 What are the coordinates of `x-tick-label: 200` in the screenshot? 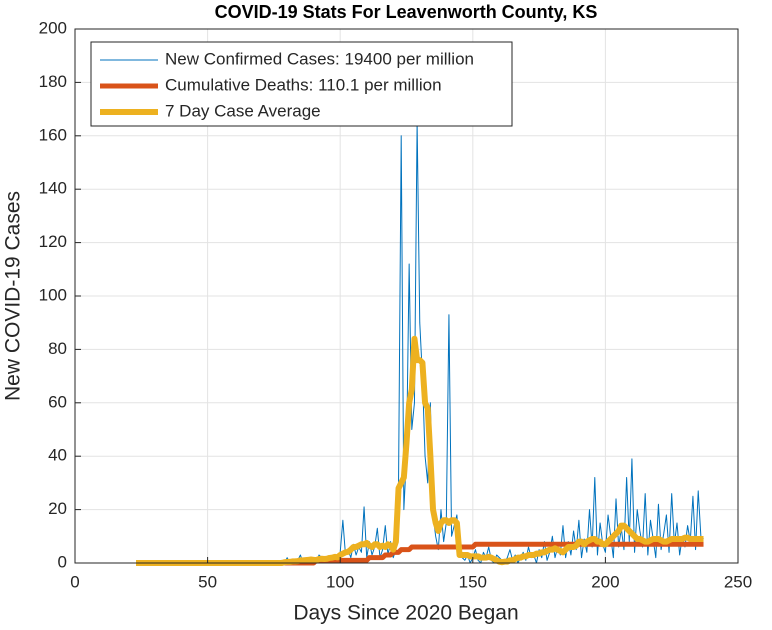 It's located at (605, 581).